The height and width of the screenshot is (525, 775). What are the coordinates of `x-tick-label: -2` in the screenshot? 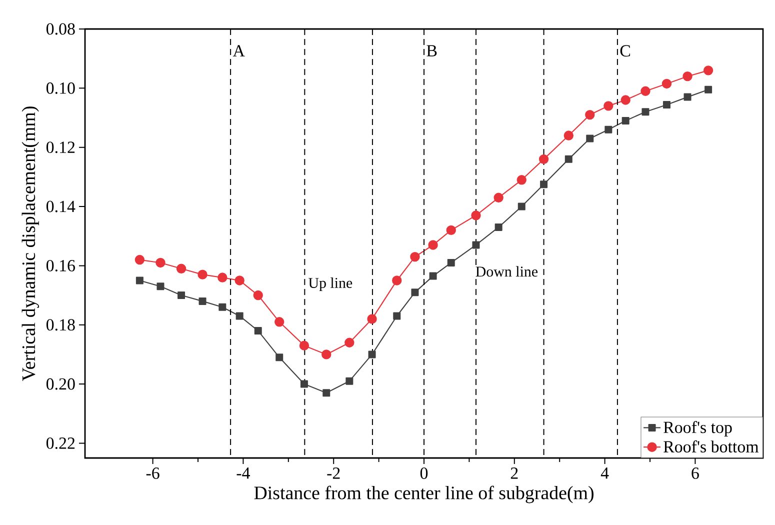 It's located at (333, 473).